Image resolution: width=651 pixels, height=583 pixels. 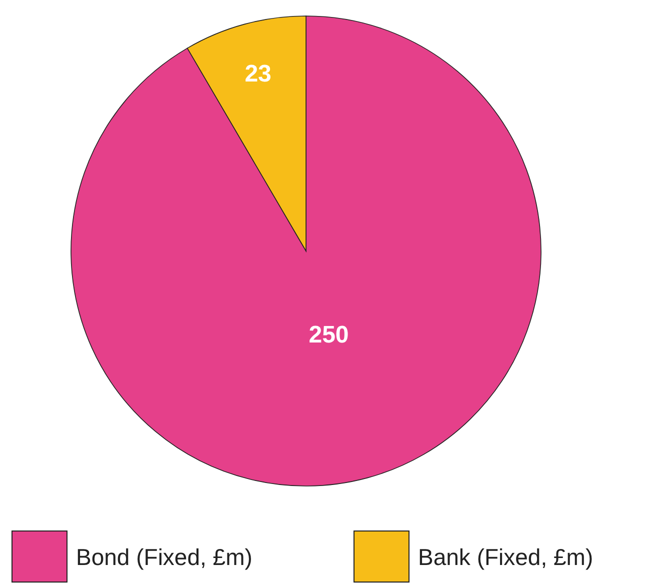 I want to click on data-label: 250, so click(x=328, y=334).